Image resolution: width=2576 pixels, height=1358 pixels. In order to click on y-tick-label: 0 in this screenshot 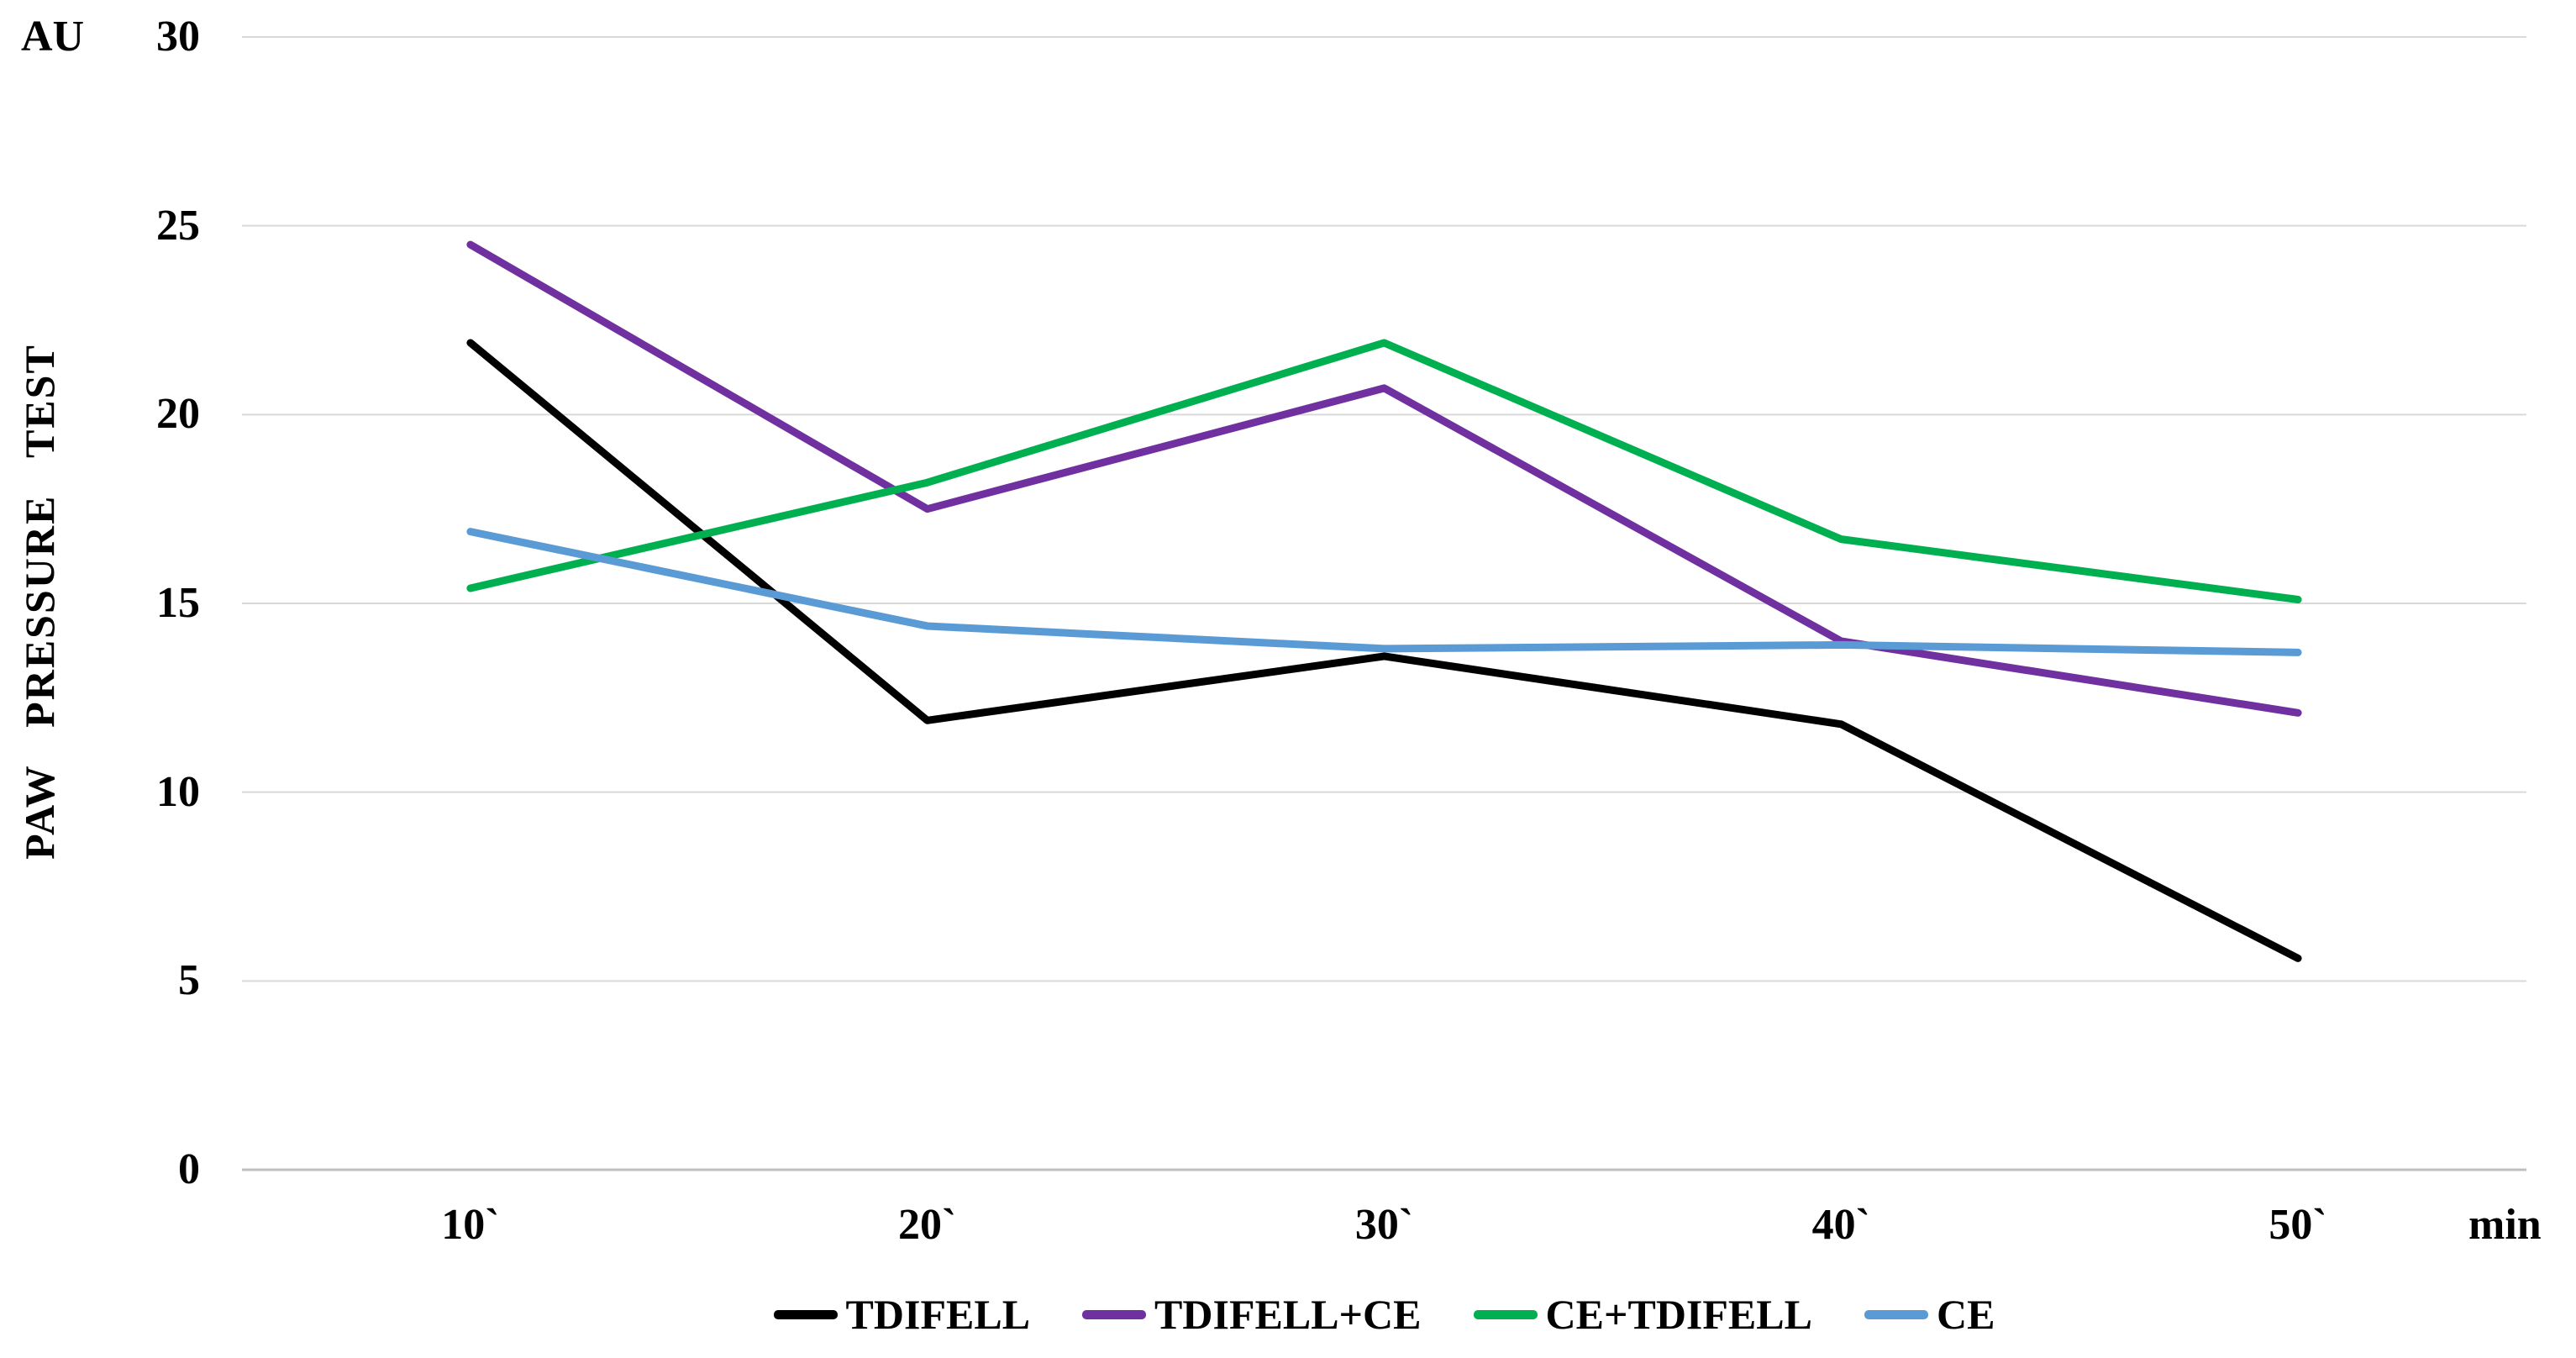, I will do `click(189, 1169)`.